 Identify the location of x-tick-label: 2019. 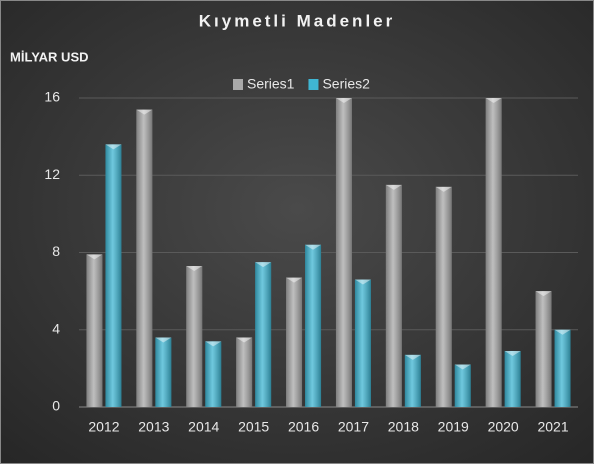
(453, 427).